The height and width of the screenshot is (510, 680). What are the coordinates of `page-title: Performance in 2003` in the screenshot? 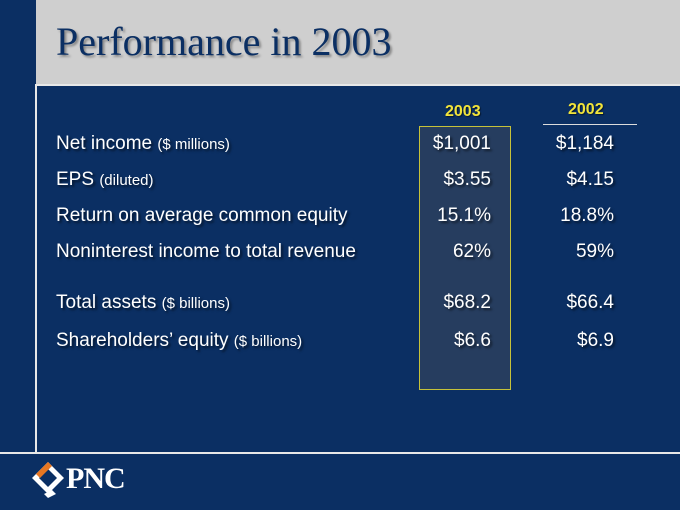 It's located at (224, 41).